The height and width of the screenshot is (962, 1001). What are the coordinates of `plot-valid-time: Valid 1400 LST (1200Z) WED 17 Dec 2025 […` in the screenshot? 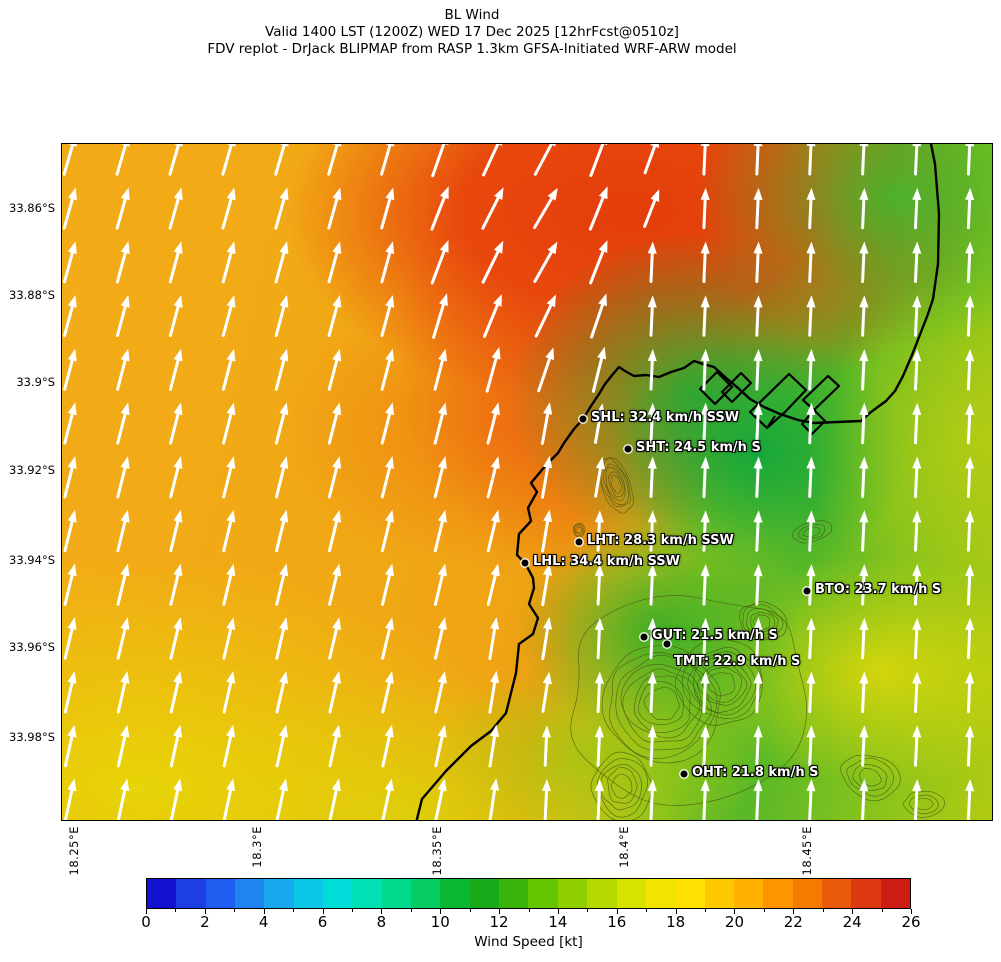 It's located at (472, 32).